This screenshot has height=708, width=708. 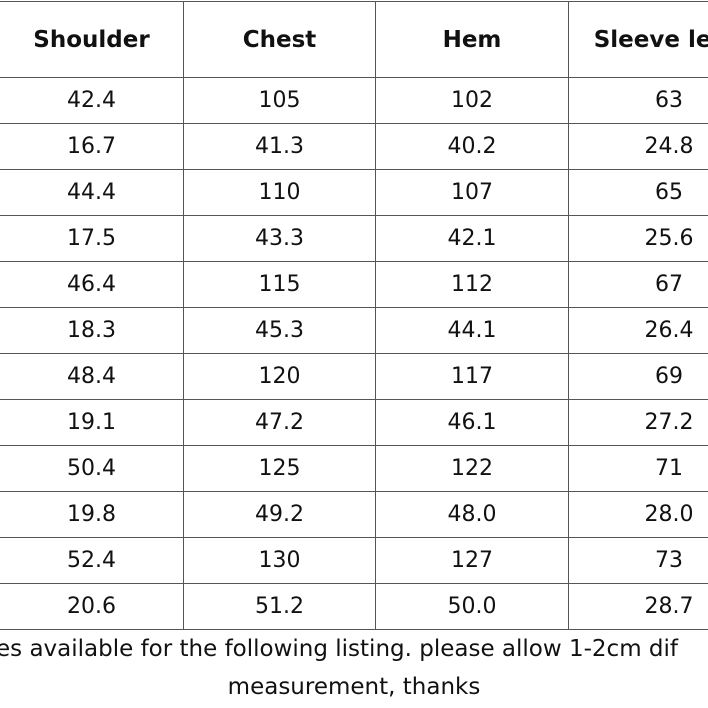 What do you see at coordinates (638, 284) in the screenshot?
I see `table-cell: 67` at bounding box center [638, 284].